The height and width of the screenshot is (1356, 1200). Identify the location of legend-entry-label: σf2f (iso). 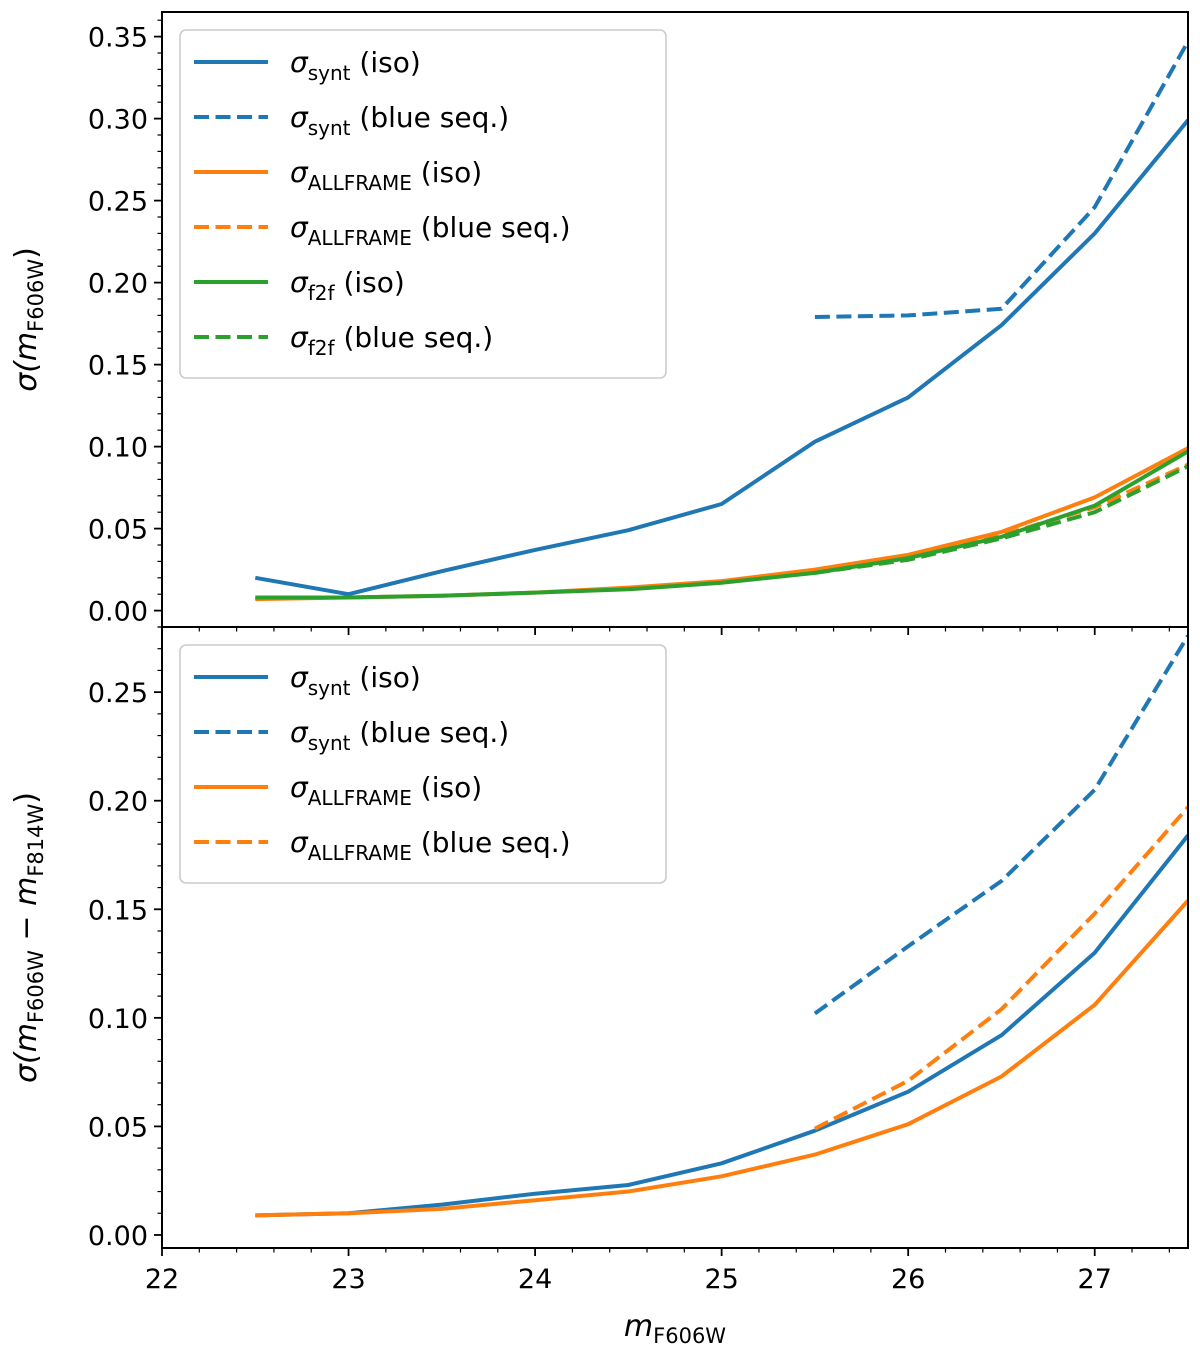
(347, 285).